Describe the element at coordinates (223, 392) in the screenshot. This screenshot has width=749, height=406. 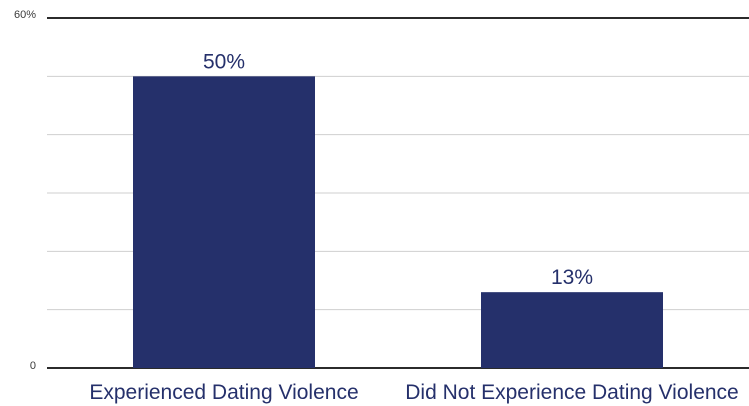
I see `category-label-experienced: Experienced Dating Violence` at that location.